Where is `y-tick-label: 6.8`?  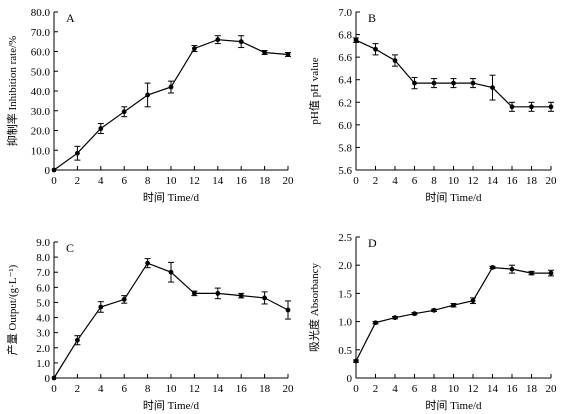 y-tick-label: 6.8 is located at coordinates (345, 36).